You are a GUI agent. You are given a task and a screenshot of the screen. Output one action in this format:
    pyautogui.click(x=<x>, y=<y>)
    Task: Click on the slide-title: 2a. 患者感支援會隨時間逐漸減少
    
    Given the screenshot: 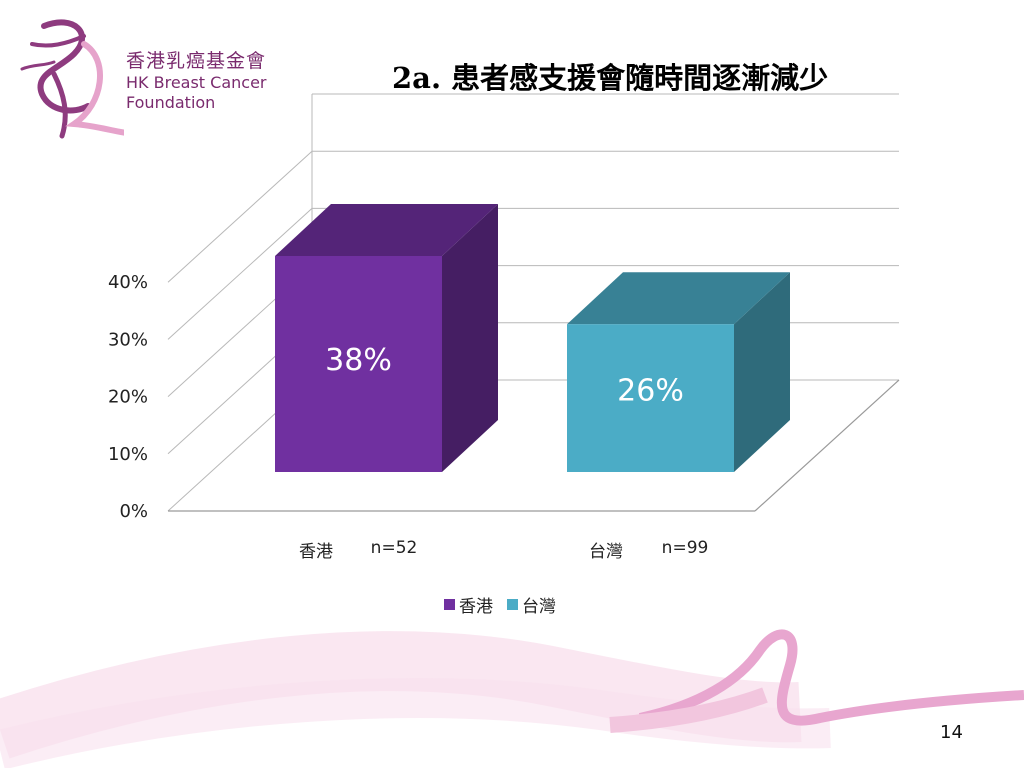 What is the action you would take?
    pyautogui.click(x=610, y=78)
    